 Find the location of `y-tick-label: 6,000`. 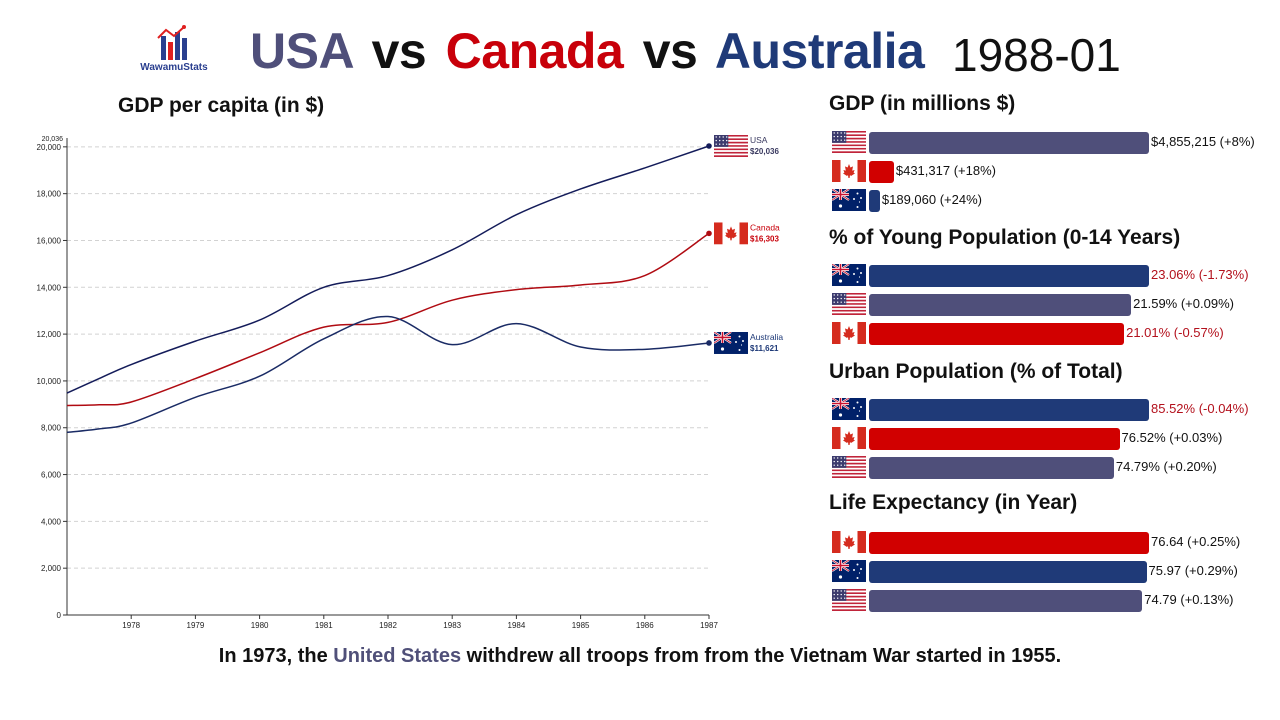

y-tick-label: 6,000 is located at coordinates (51, 475).